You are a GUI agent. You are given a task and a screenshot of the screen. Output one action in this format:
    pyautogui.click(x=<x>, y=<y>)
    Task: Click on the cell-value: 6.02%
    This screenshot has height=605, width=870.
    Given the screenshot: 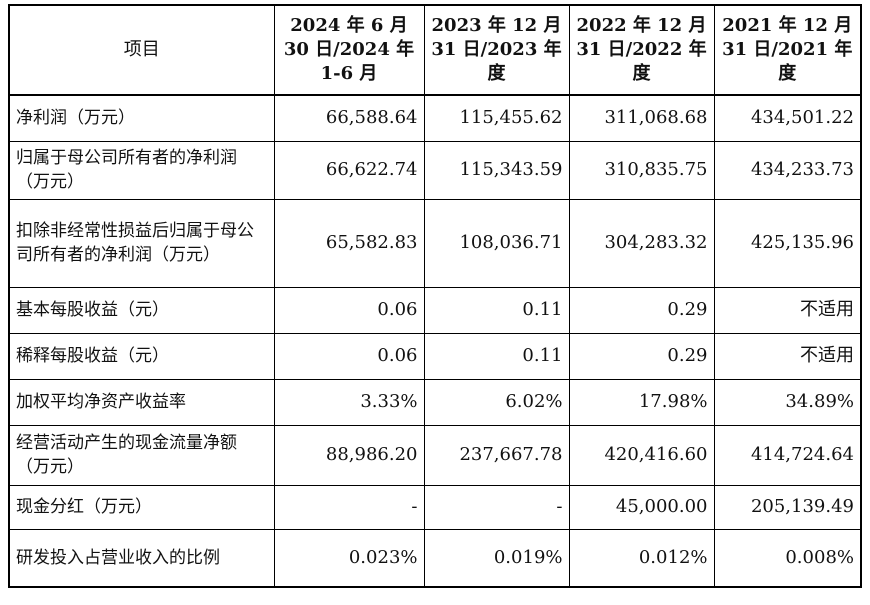 What is the action you would take?
    pyautogui.click(x=496, y=402)
    